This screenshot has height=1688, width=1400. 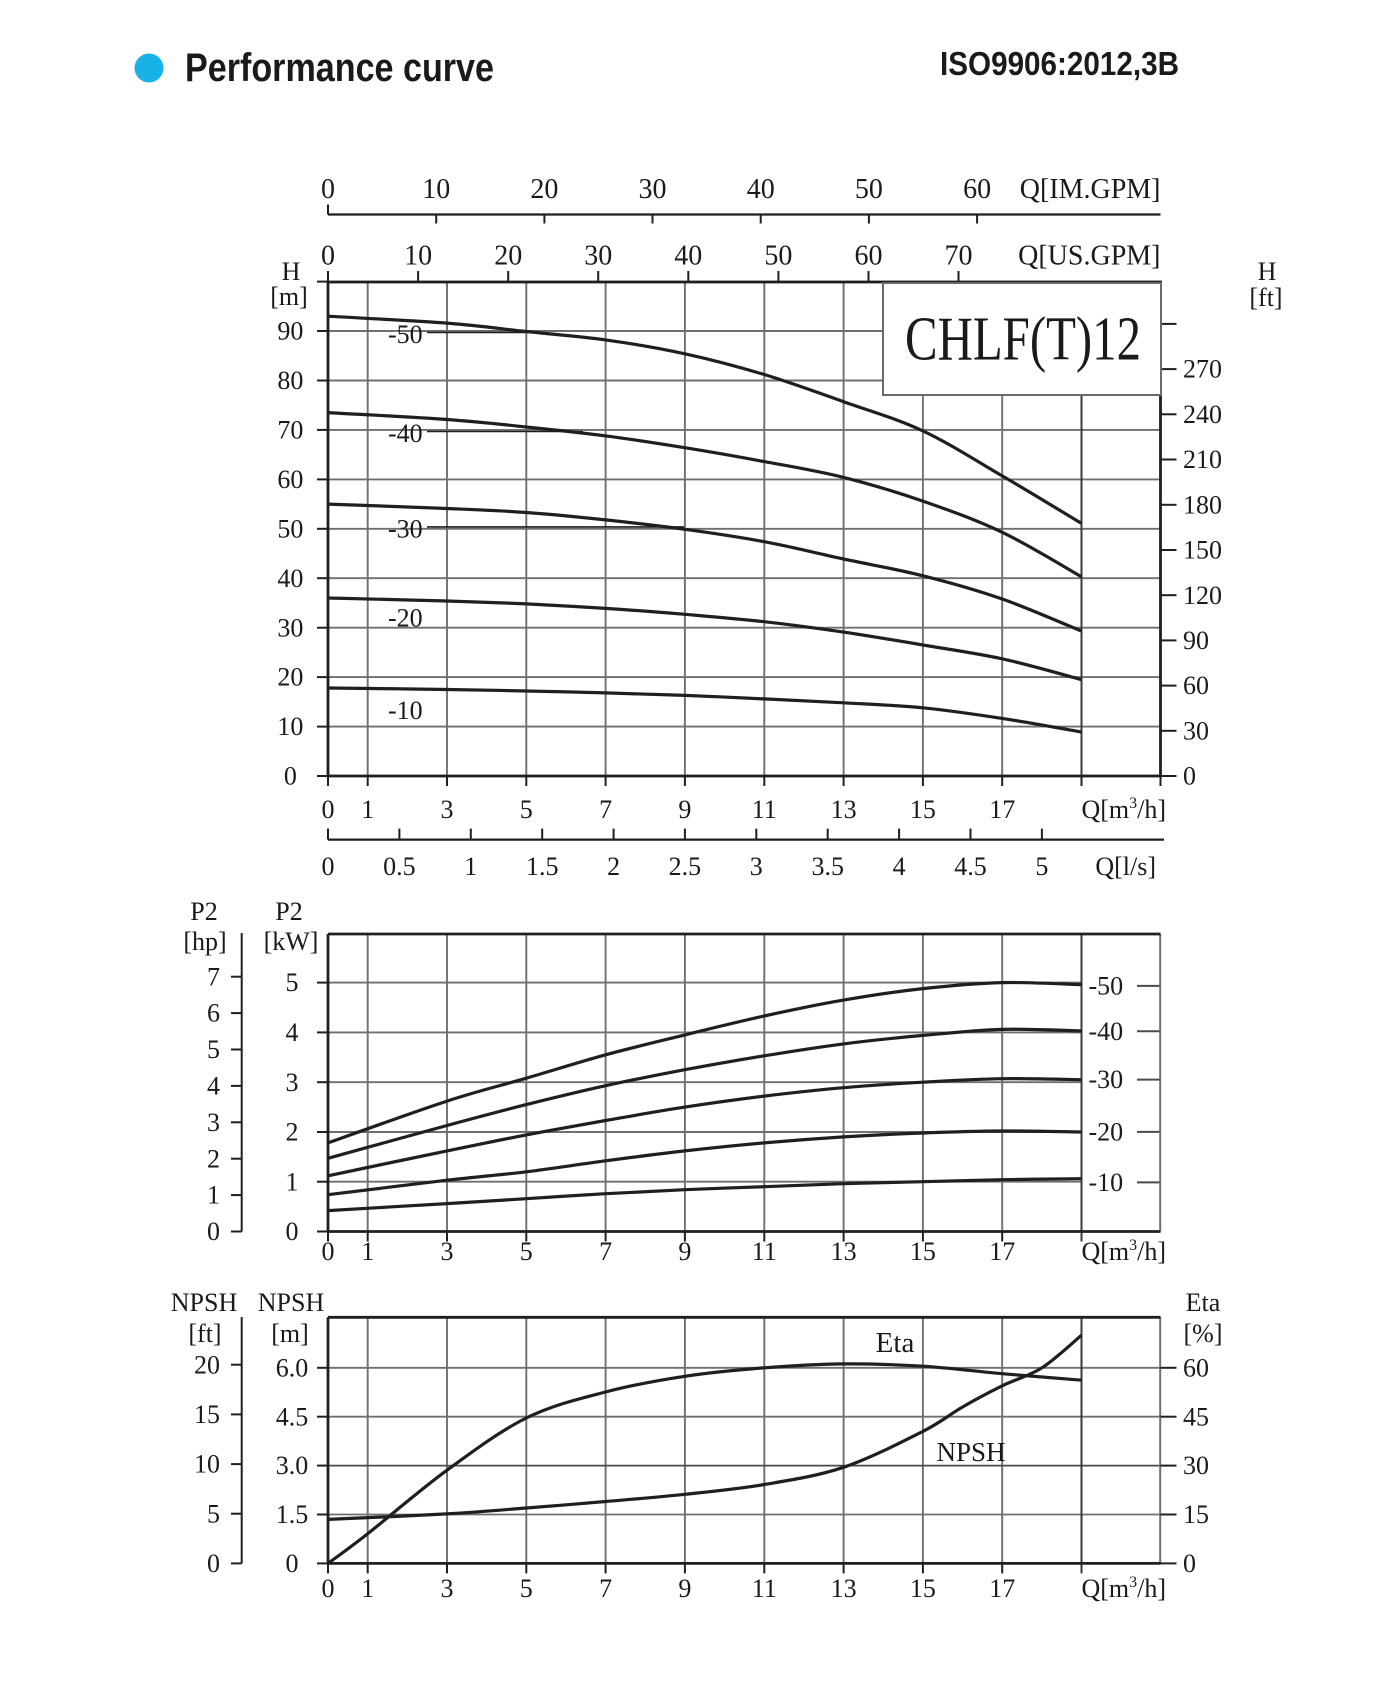 What do you see at coordinates (1267, 271) in the screenshot?
I see `svg-text: H` at bounding box center [1267, 271].